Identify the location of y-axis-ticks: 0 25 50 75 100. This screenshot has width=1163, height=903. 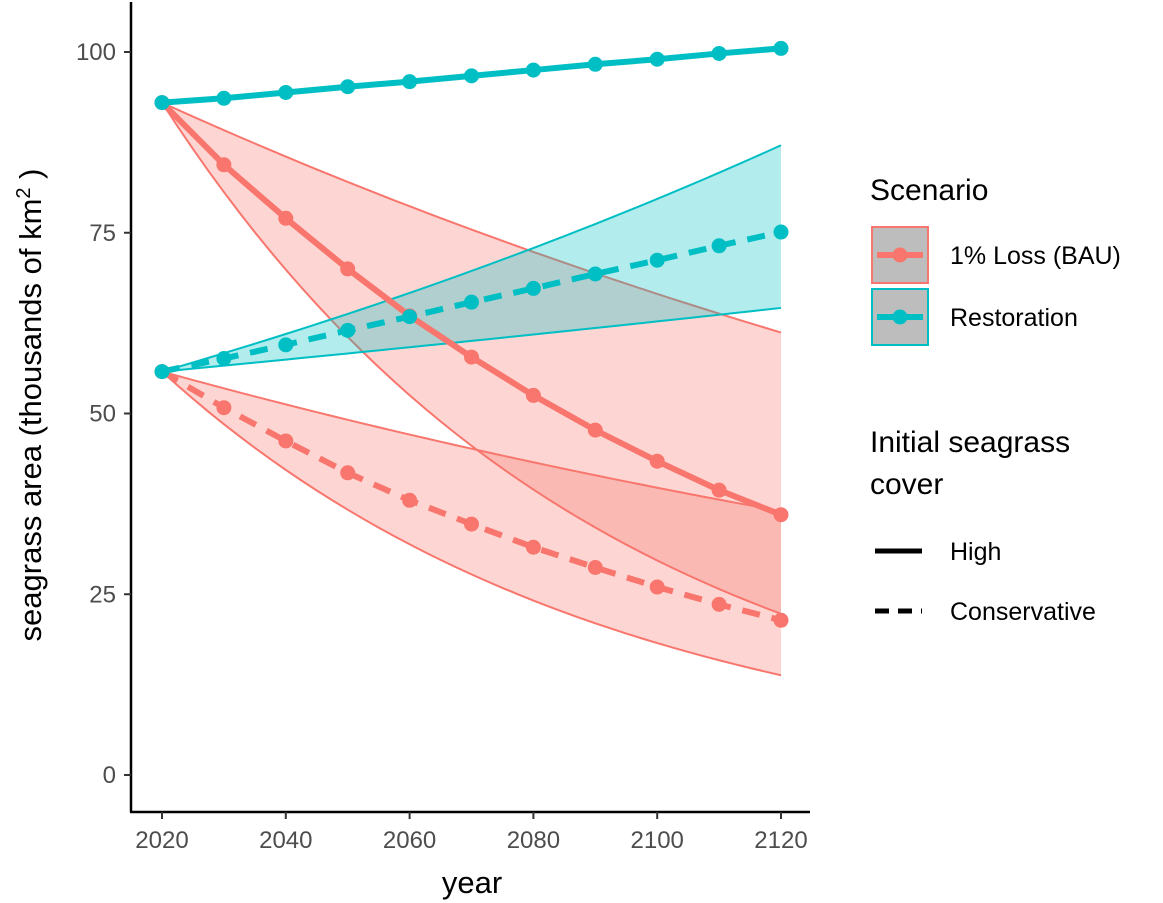
(103, 414).